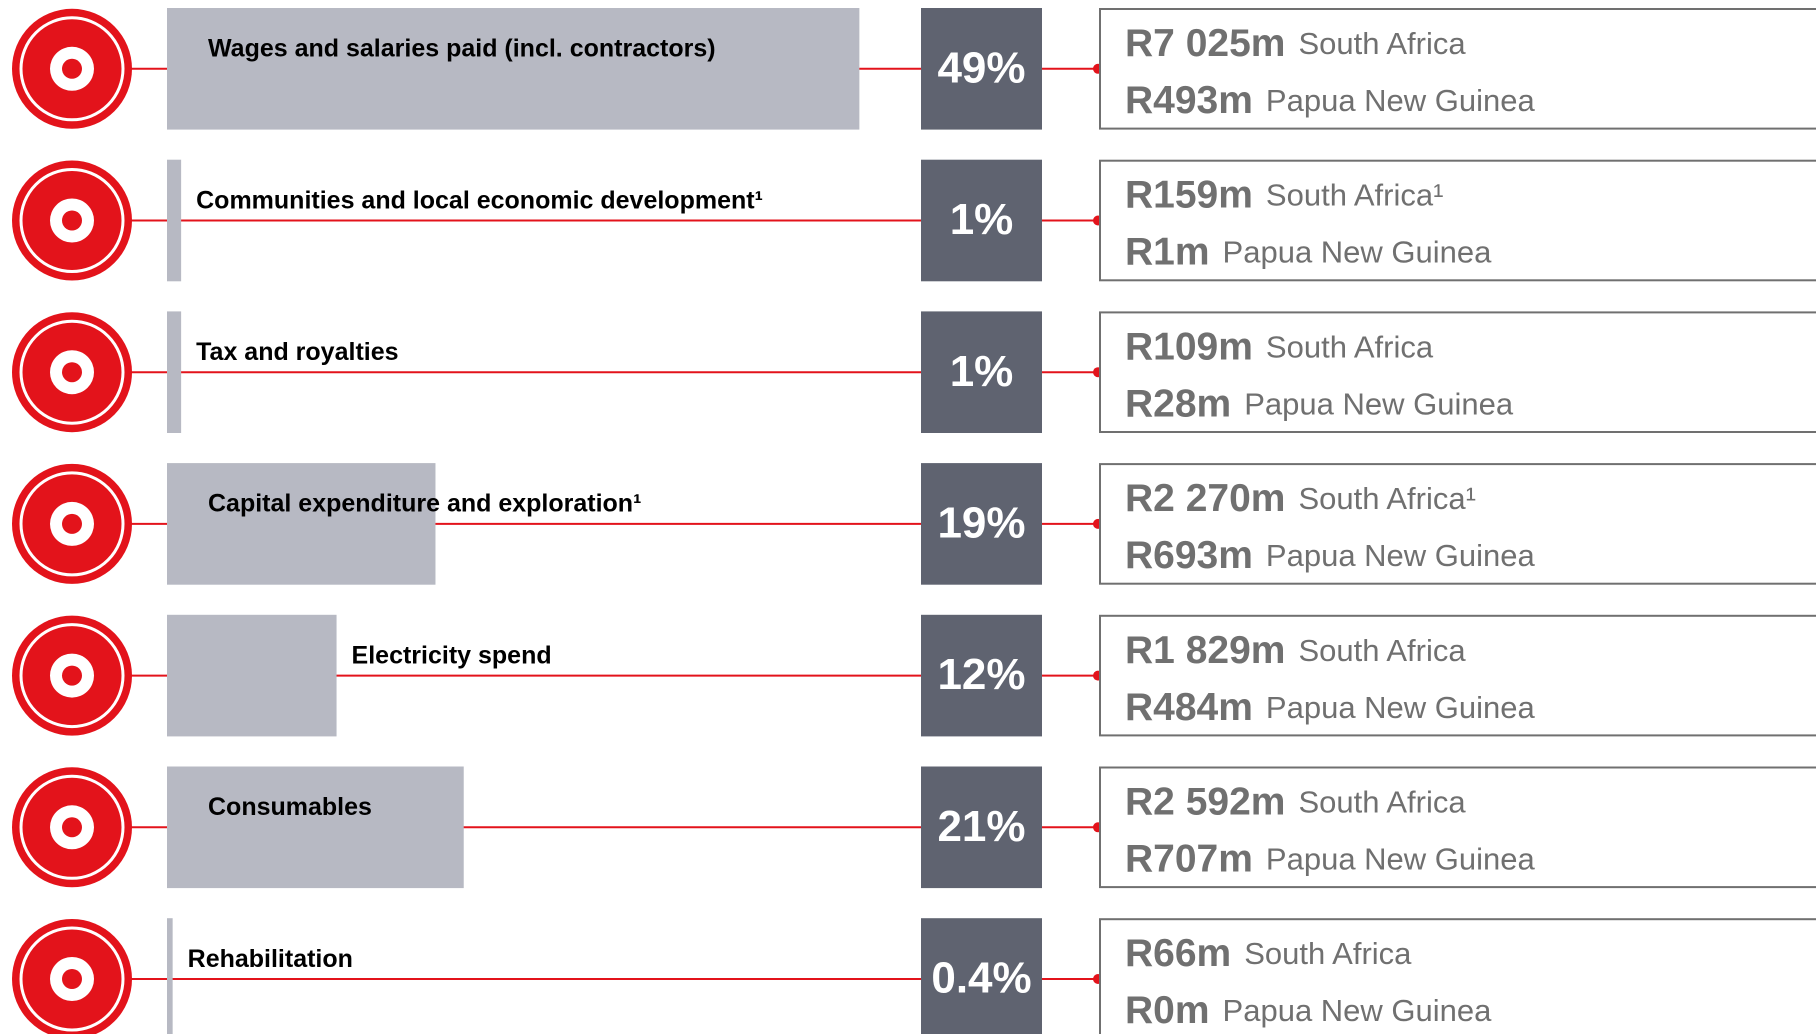  Describe the element at coordinates (1167, 1010) in the screenshot. I see `amount: R0m` at that location.